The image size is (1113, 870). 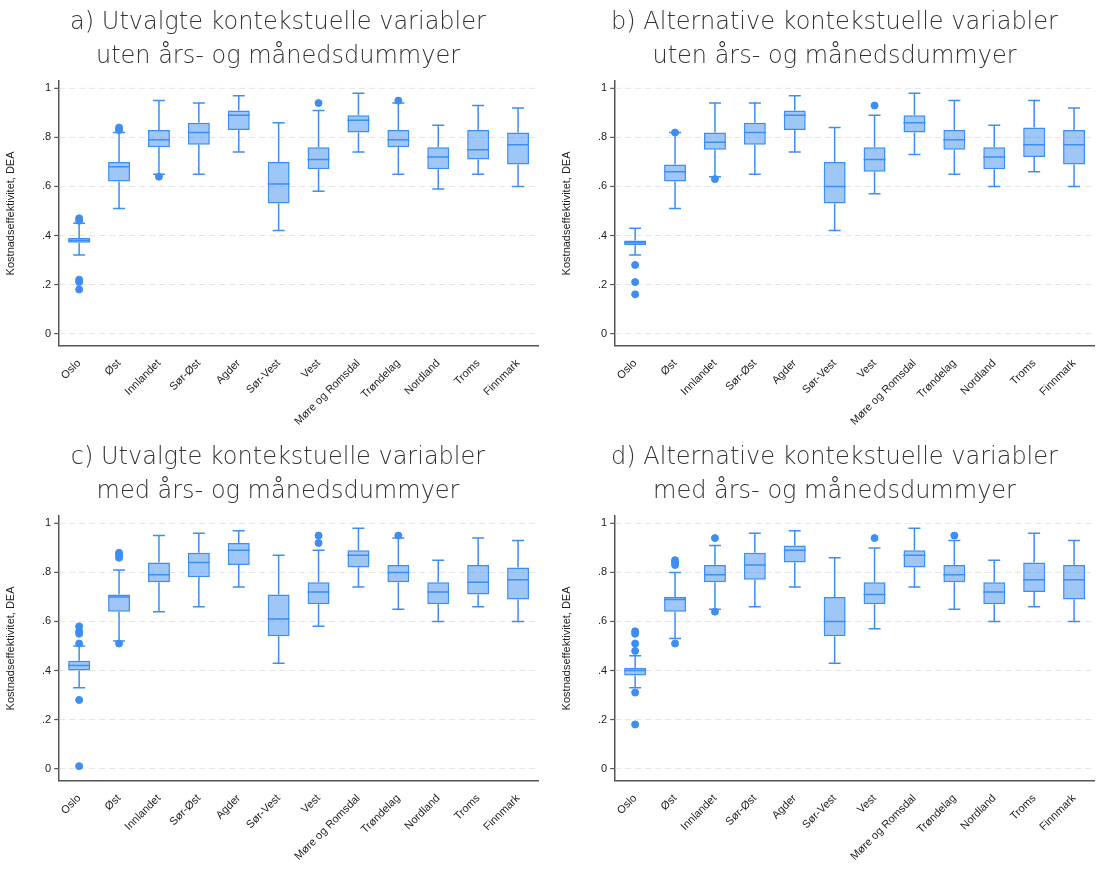 What do you see at coordinates (834, 473) in the screenshot?
I see `chart-title: d) Alternative kontekstuelle variabler med års- og månedsdummyer` at bounding box center [834, 473].